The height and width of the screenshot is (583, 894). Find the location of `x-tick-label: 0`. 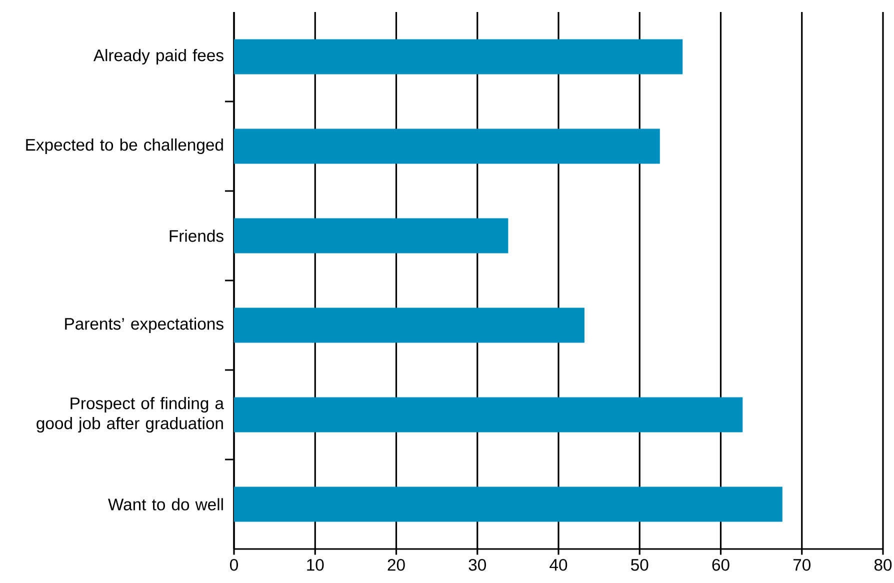

x-tick-label: 0 is located at coordinates (234, 564).